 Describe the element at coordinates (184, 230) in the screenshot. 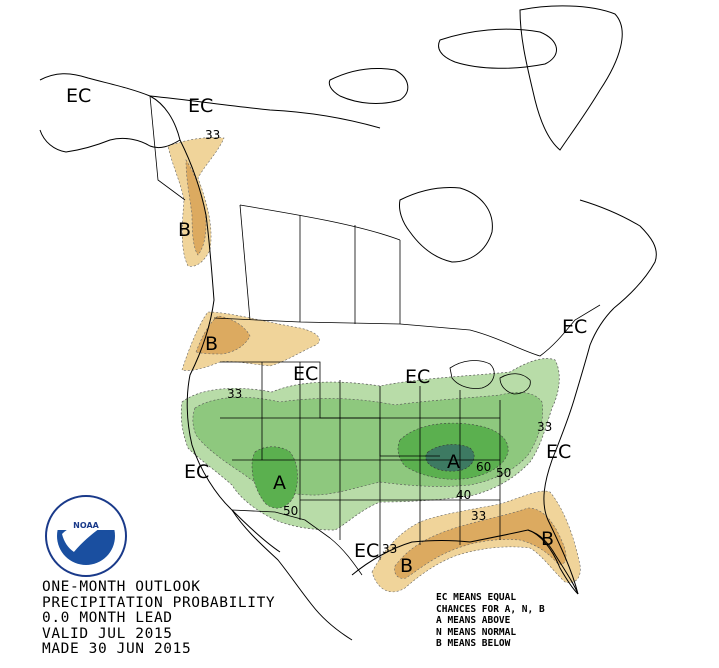

I see `b-bc-label: B` at that location.